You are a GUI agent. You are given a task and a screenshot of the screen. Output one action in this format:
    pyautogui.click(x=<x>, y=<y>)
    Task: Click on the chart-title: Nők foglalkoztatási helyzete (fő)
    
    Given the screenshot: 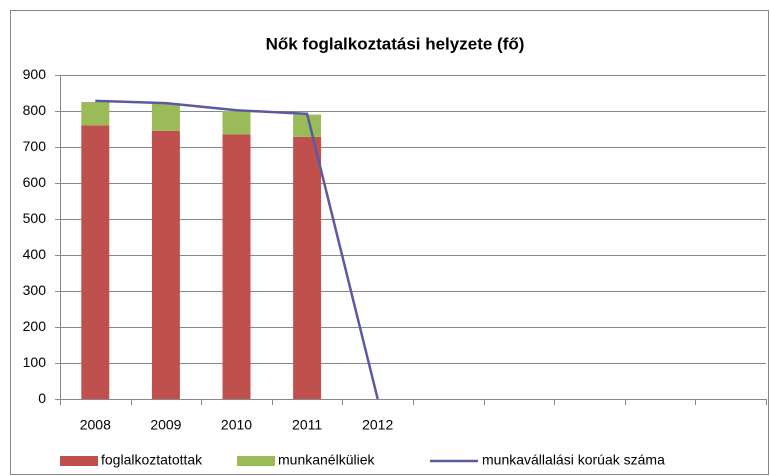 What is the action you would take?
    pyautogui.click(x=395, y=43)
    